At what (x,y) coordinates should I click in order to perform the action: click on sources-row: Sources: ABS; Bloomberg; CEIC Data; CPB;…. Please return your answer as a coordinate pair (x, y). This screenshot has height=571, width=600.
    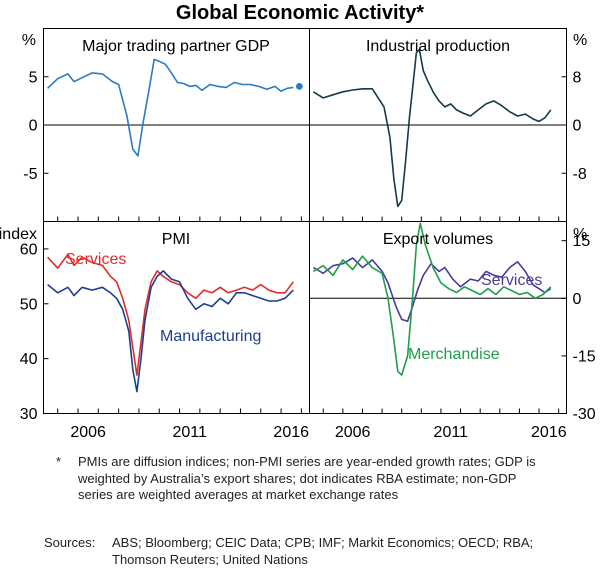
    Looking at the image, I should click on (300, 553).